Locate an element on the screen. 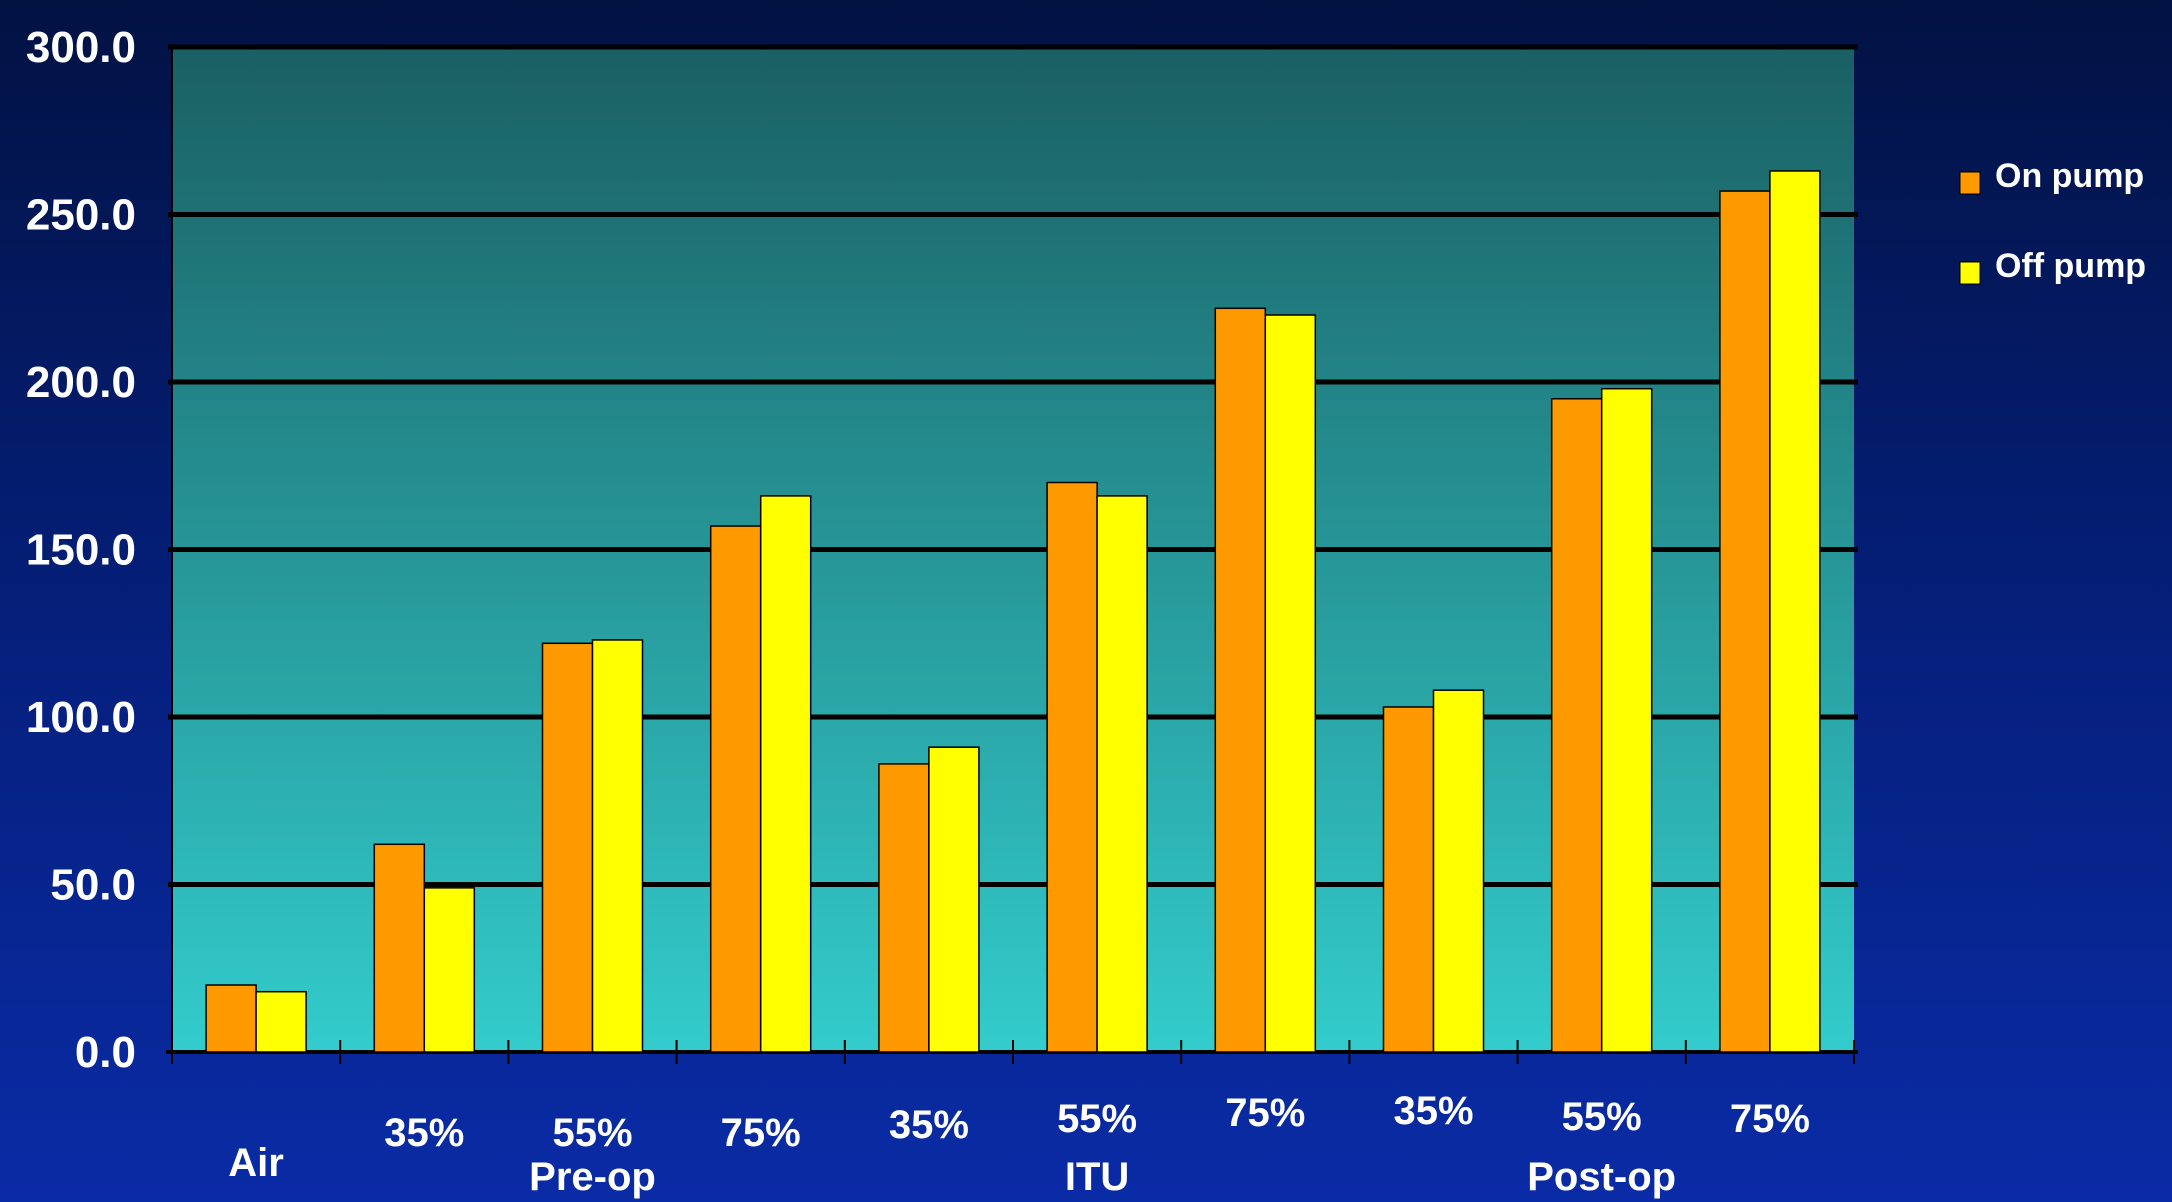 The height and width of the screenshot is (1202, 2172). x-group-label: ITU is located at coordinates (1097, 1177).